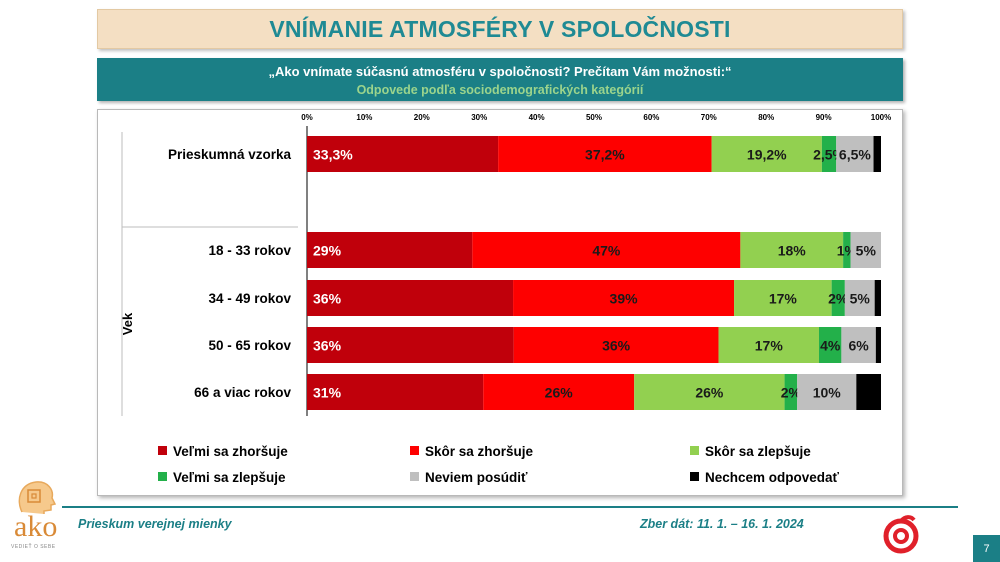 The width and height of the screenshot is (1000, 562). I want to click on legend-label: Skôr sa zlepšuje, so click(758, 451).